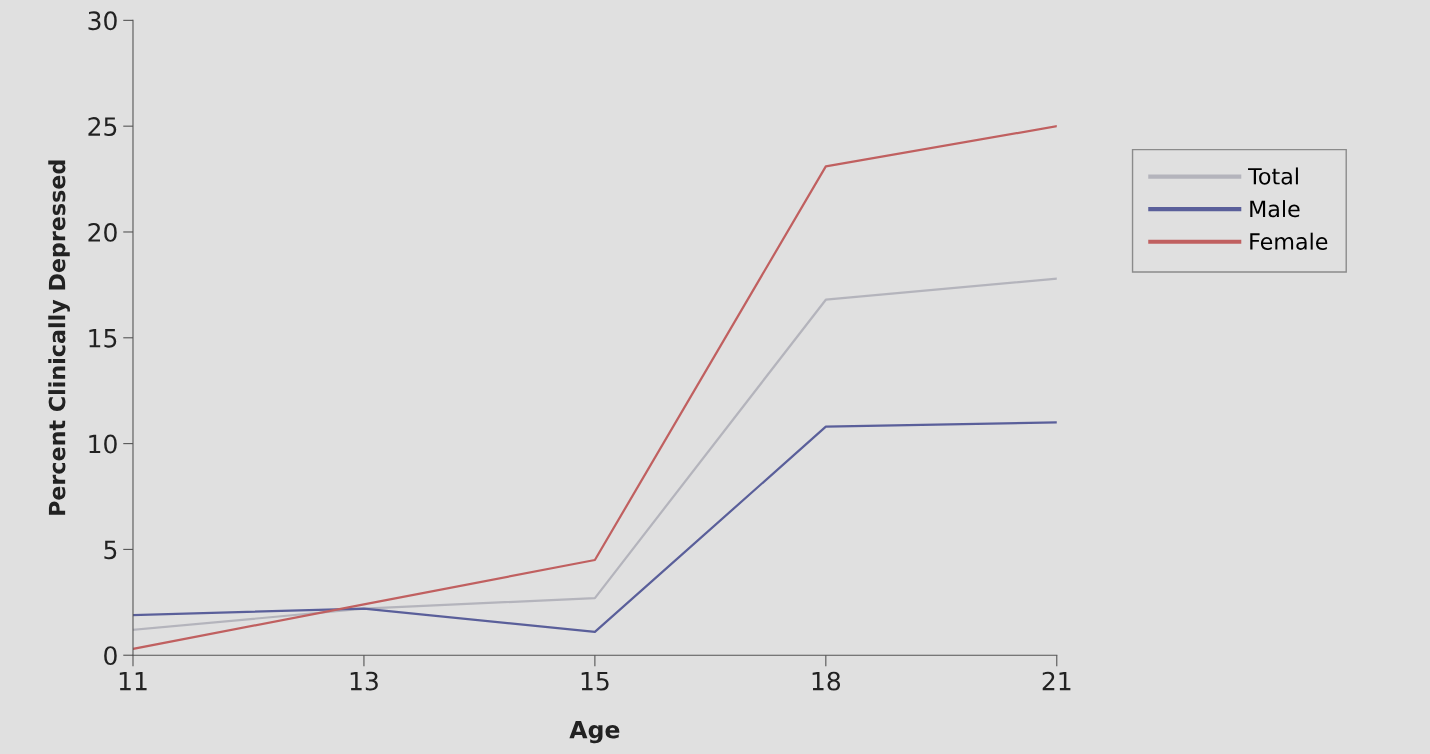 The width and height of the screenshot is (1430, 754). I want to click on x-tick-label: 13, so click(364, 681).